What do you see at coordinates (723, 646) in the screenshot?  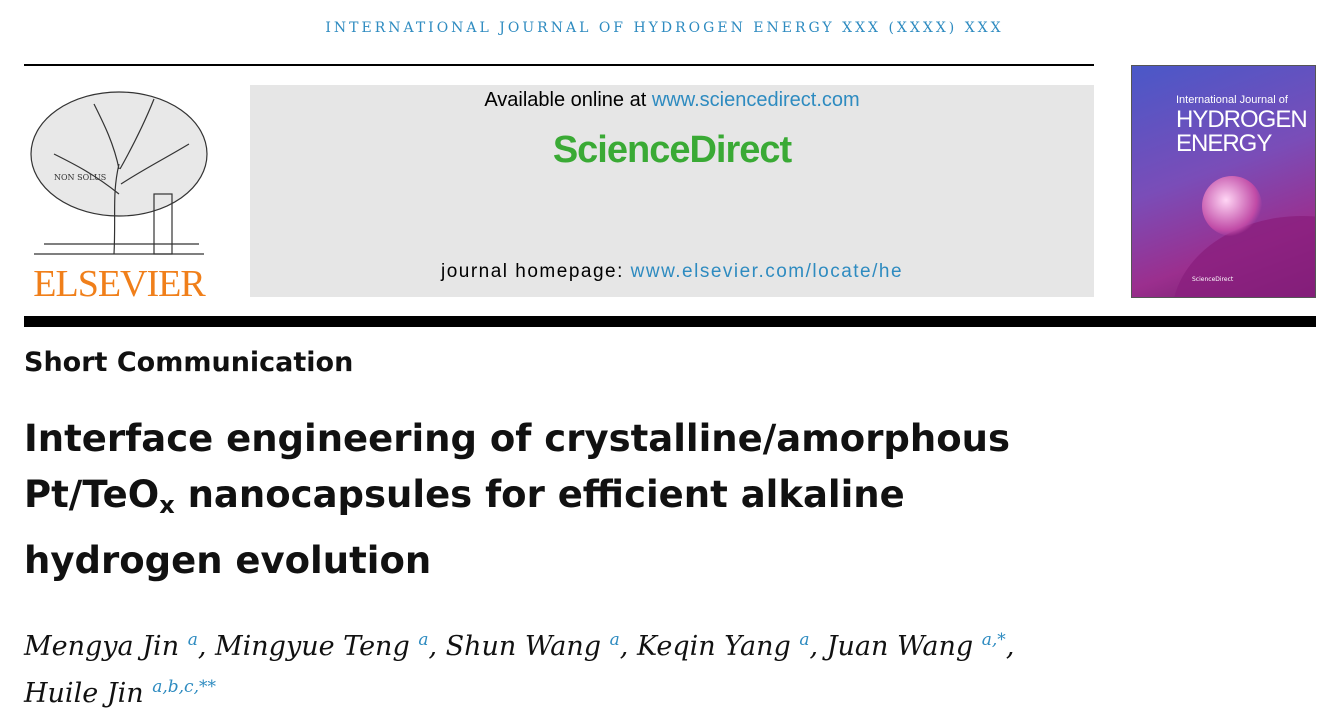 I see `author: Keqin Yang a` at bounding box center [723, 646].